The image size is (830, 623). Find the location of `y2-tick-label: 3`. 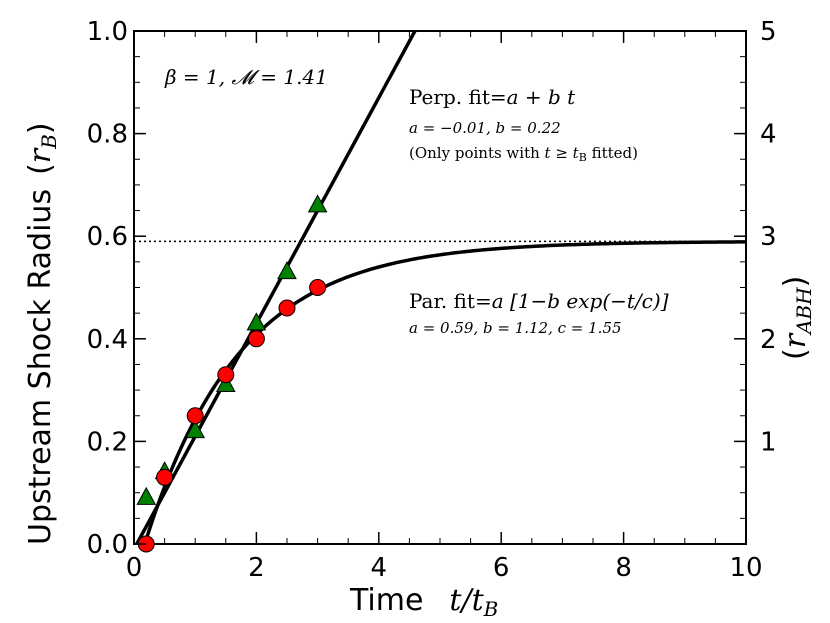

y2-tick-label: 3 is located at coordinates (768, 237).